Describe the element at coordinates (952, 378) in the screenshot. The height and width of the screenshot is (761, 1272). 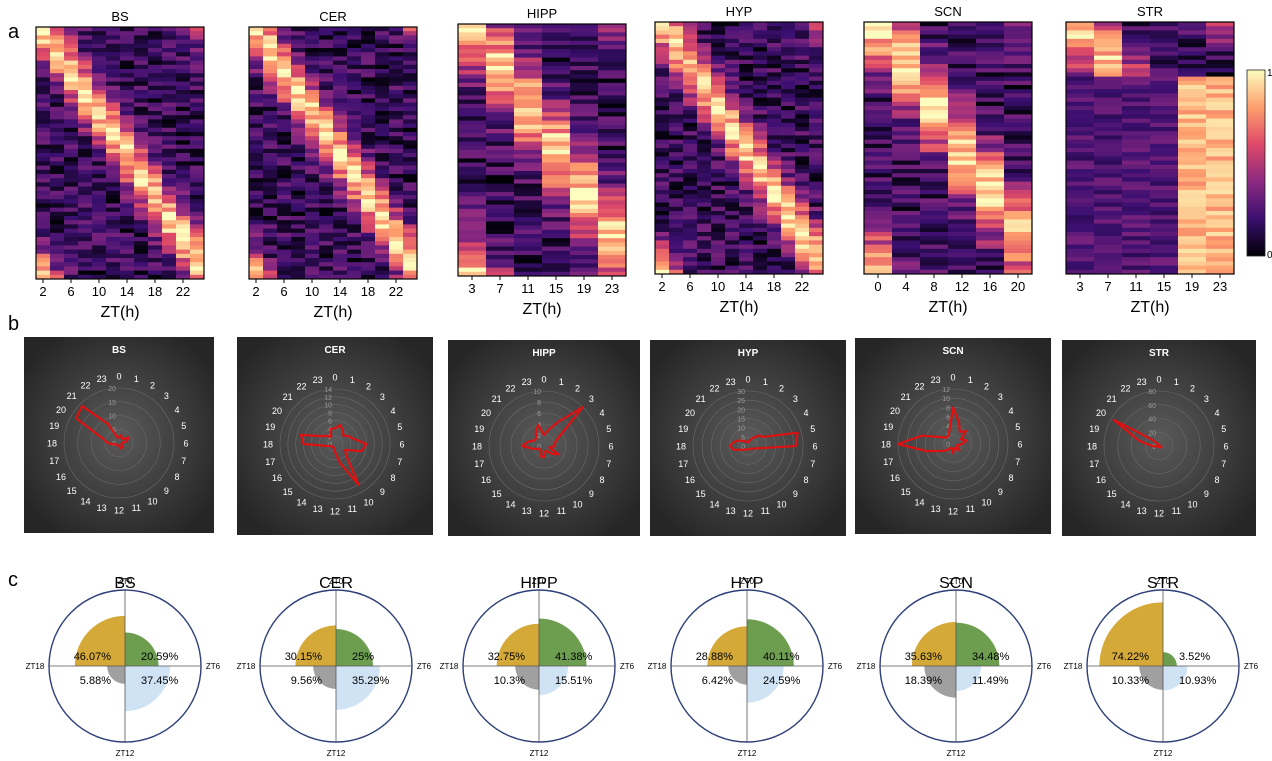
I see `radar-angle-label: 0` at that location.